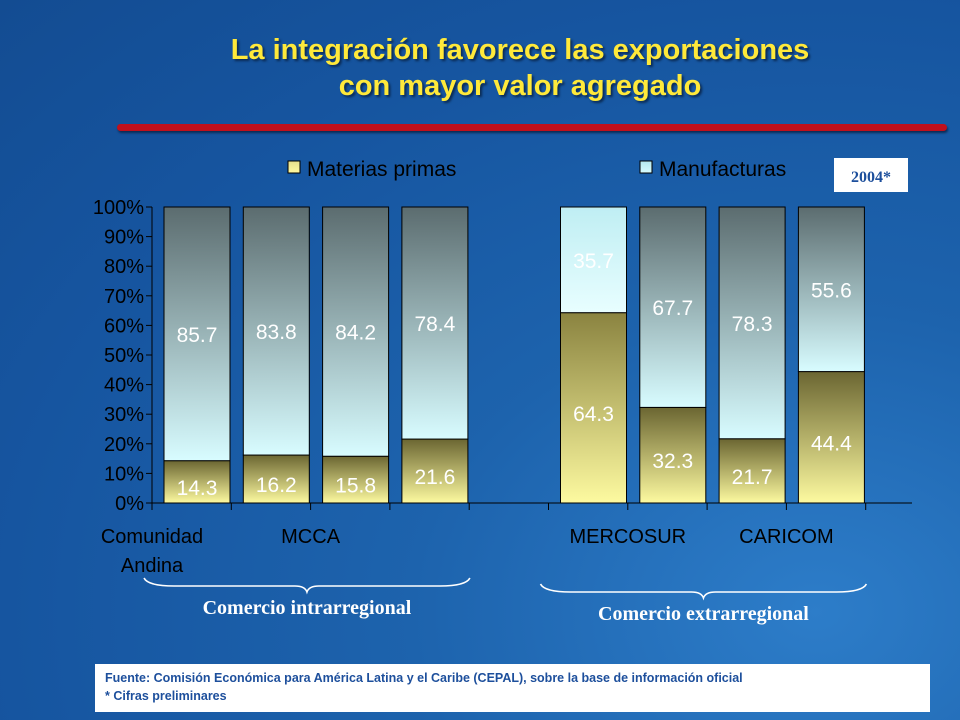 The height and width of the screenshot is (720, 960). What do you see at coordinates (593, 414) in the screenshot?
I see `data-label-materias: 64.3` at bounding box center [593, 414].